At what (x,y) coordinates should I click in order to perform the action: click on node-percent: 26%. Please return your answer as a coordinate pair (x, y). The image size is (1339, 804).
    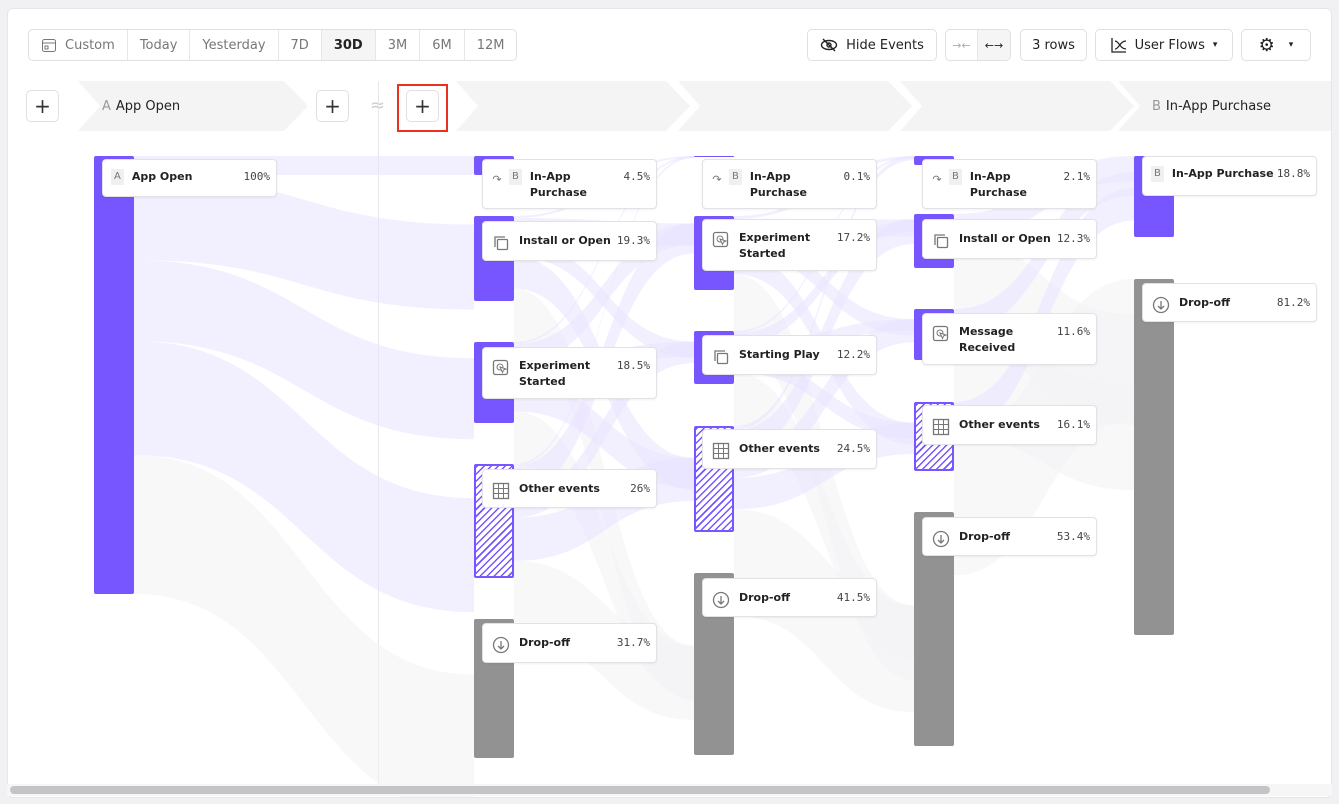
    Looking at the image, I should click on (640, 488).